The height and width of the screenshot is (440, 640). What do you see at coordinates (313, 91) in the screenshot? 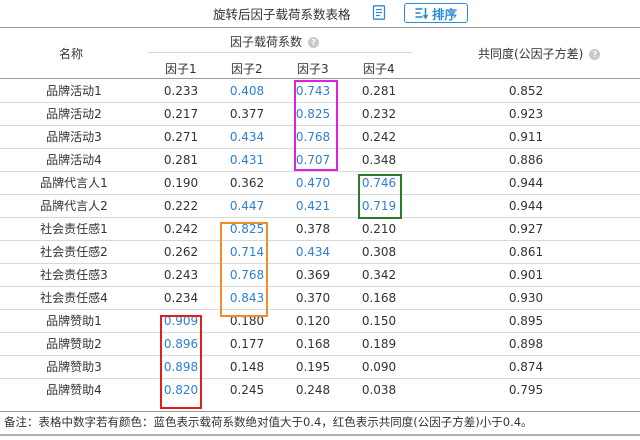
I see `factor3-value: 0.743` at bounding box center [313, 91].